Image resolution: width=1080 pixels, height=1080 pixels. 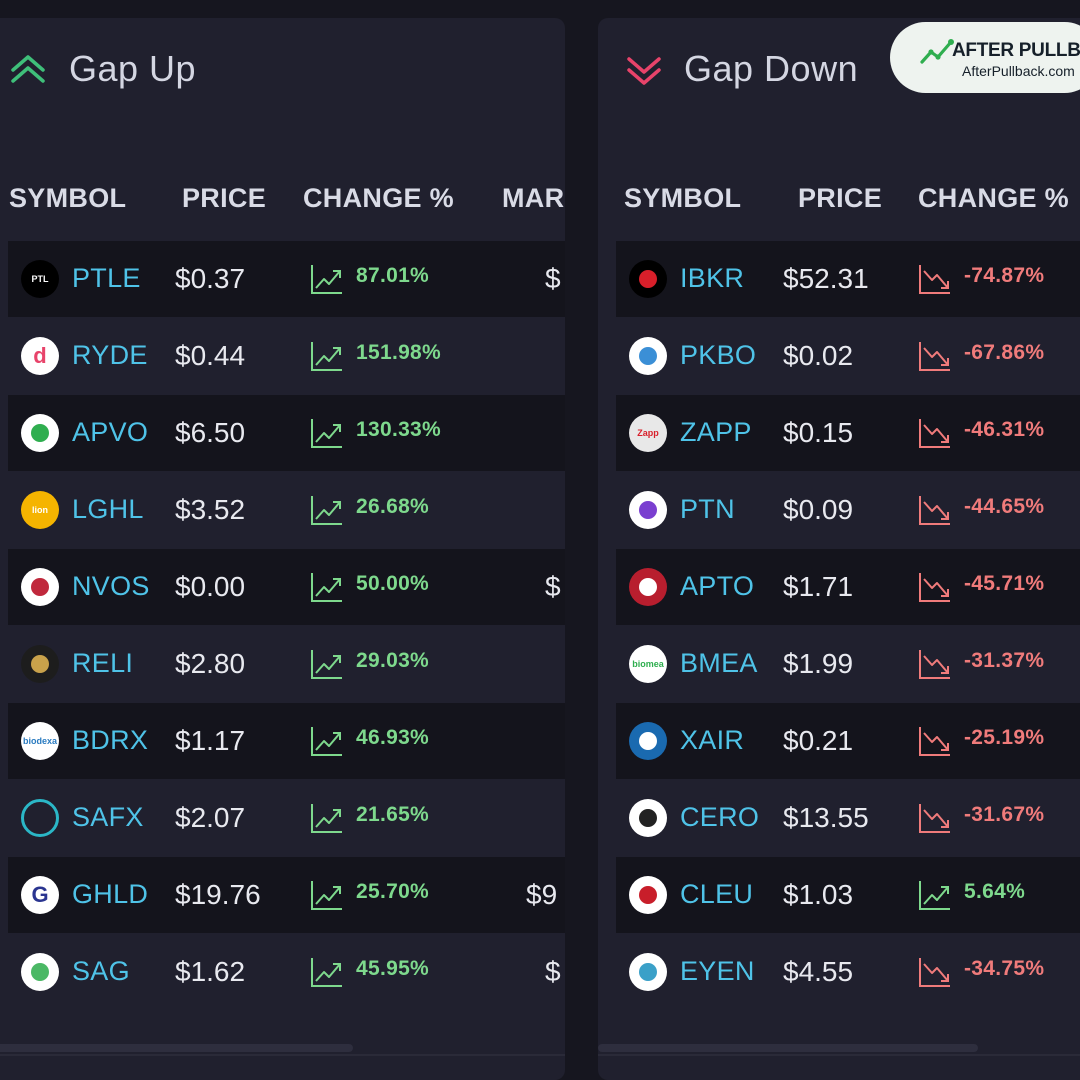 What do you see at coordinates (717, 971) in the screenshot?
I see `symbol-link: EYEN` at bounding box center [717, 971].